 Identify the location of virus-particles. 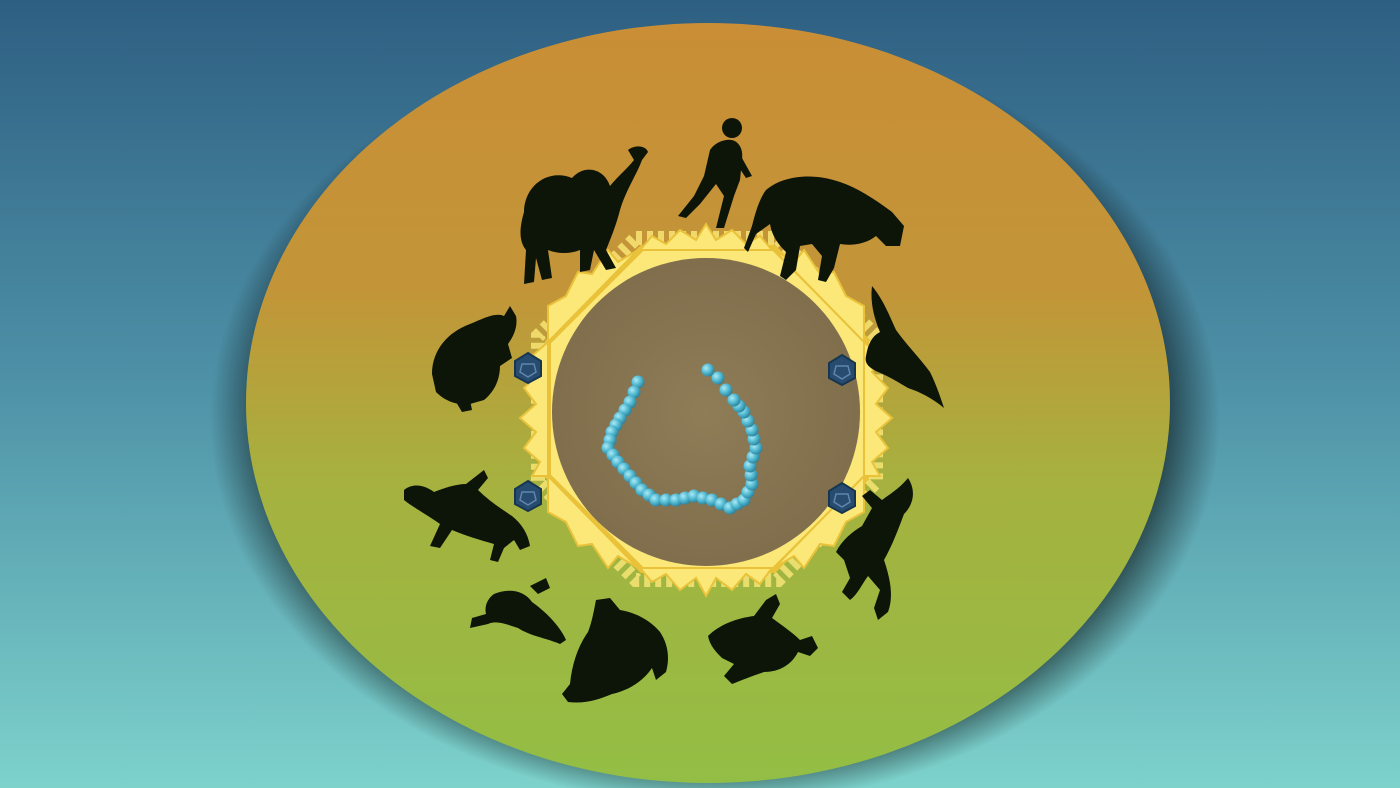
(685, 433).